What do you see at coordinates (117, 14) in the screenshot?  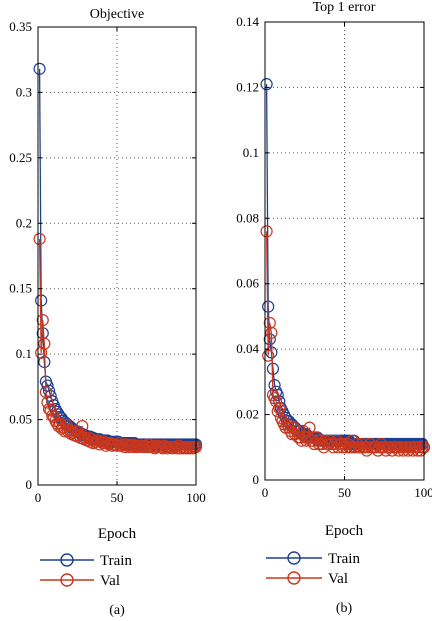 I see `chart-title: Objective` at bounding box center [117, 14].